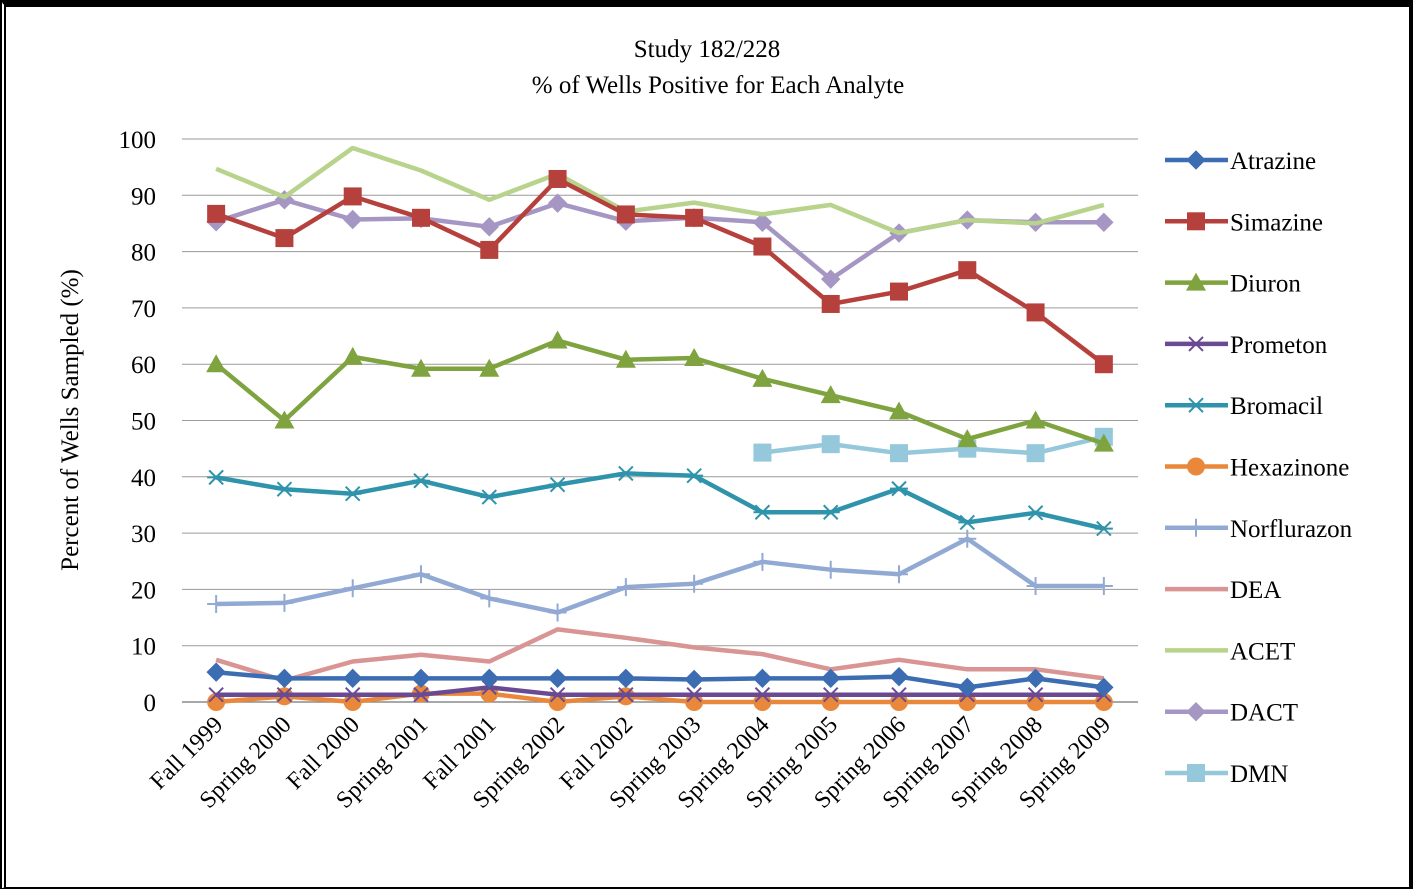  I want to click on legend-marker-dact, so click(1196, 711).